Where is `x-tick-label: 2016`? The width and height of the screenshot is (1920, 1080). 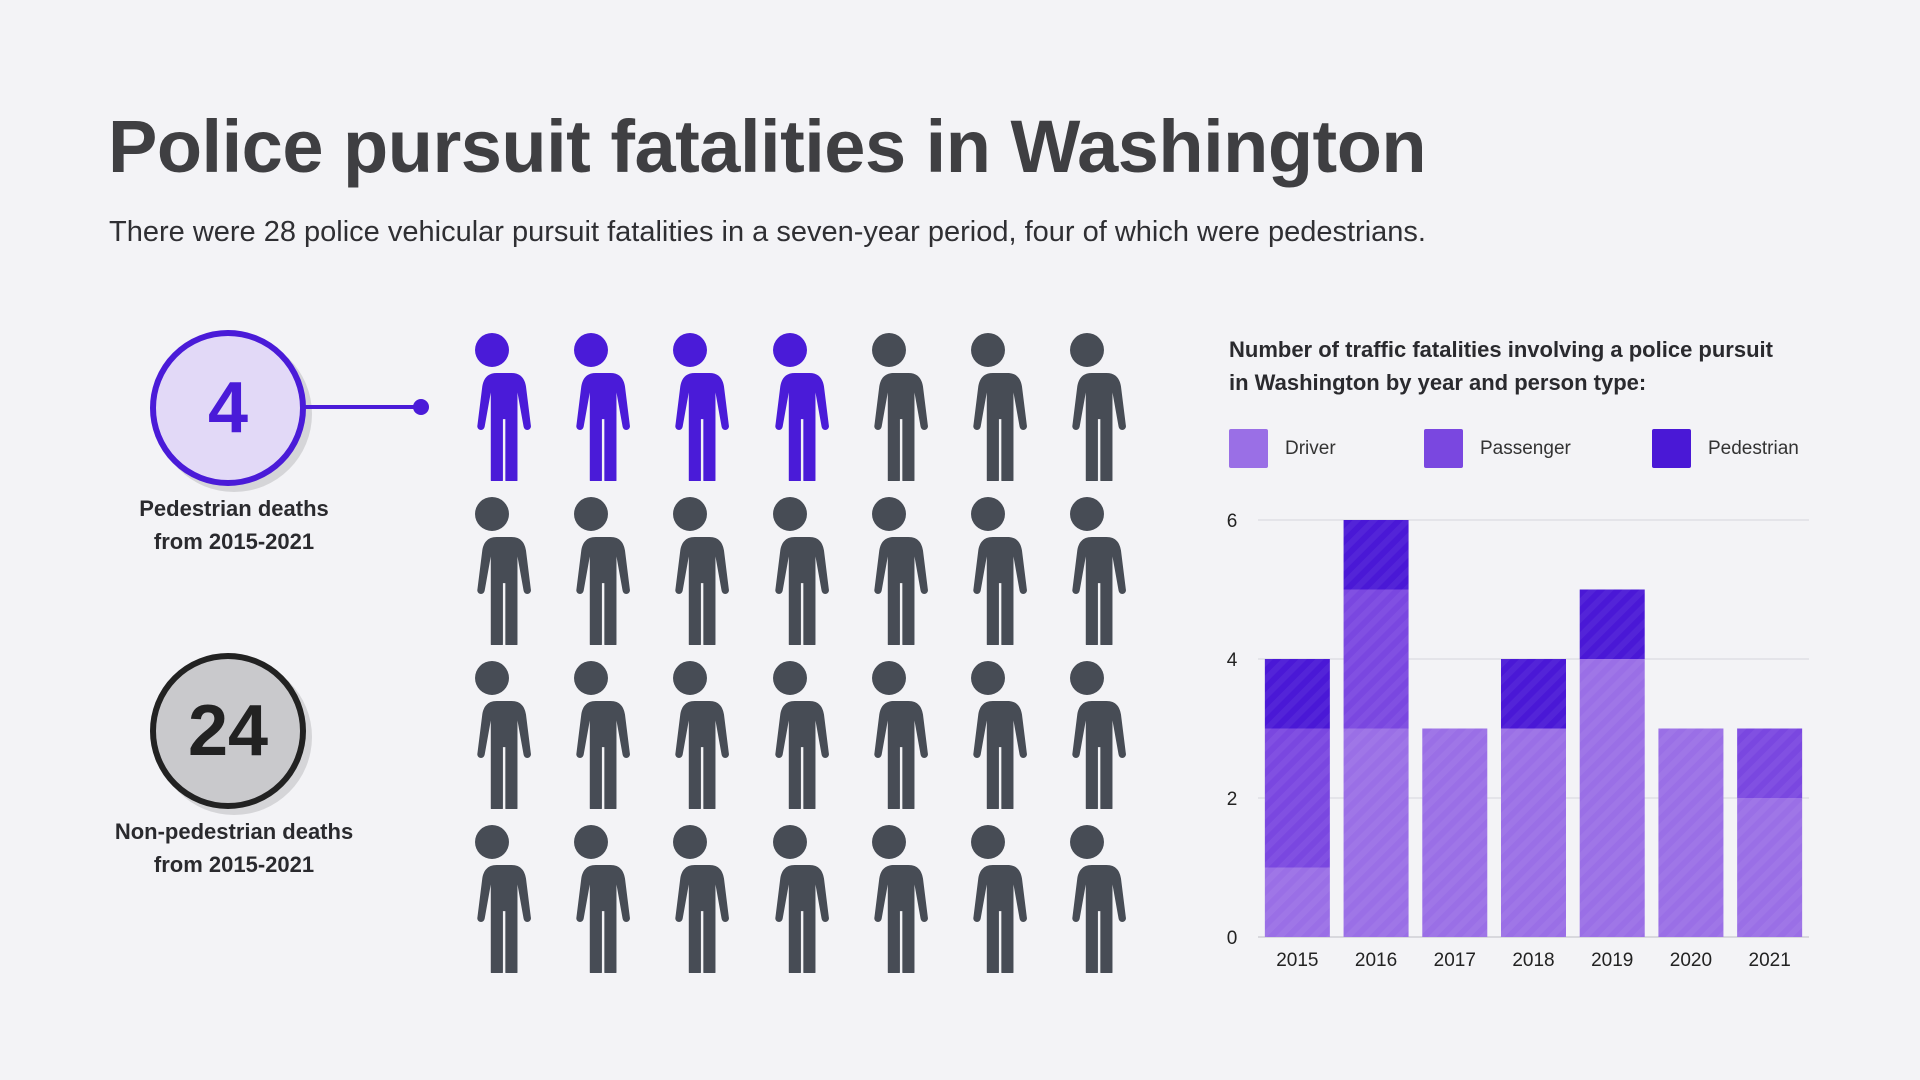
x-tick-label: 2016 is located at coordinates (1376, 960).